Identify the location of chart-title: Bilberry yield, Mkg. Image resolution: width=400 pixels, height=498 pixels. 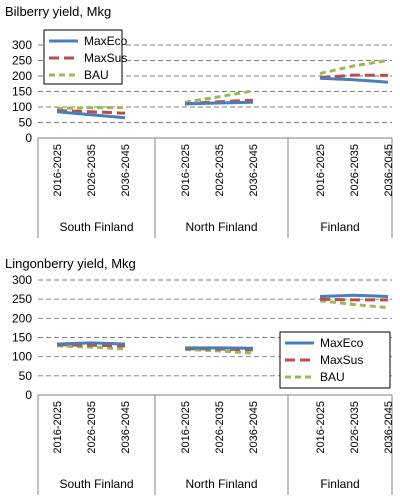
(58, 11).